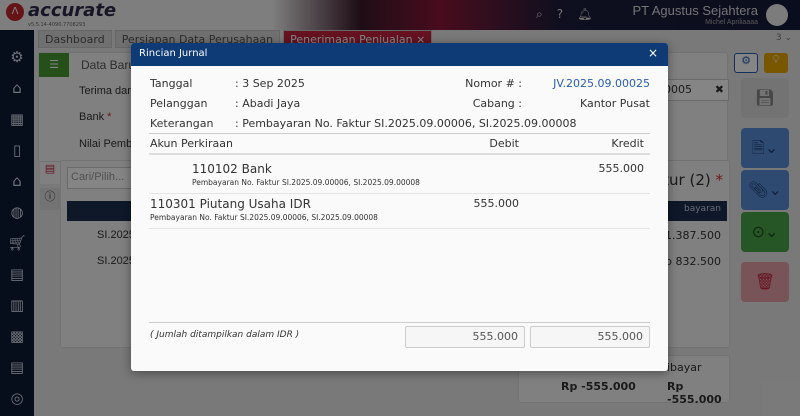 This screenshot has width=800, height=416. Describe the element at coordinates (776, 63) in the screenshot. I see `lightbulb-button: 💡︎` at that location.